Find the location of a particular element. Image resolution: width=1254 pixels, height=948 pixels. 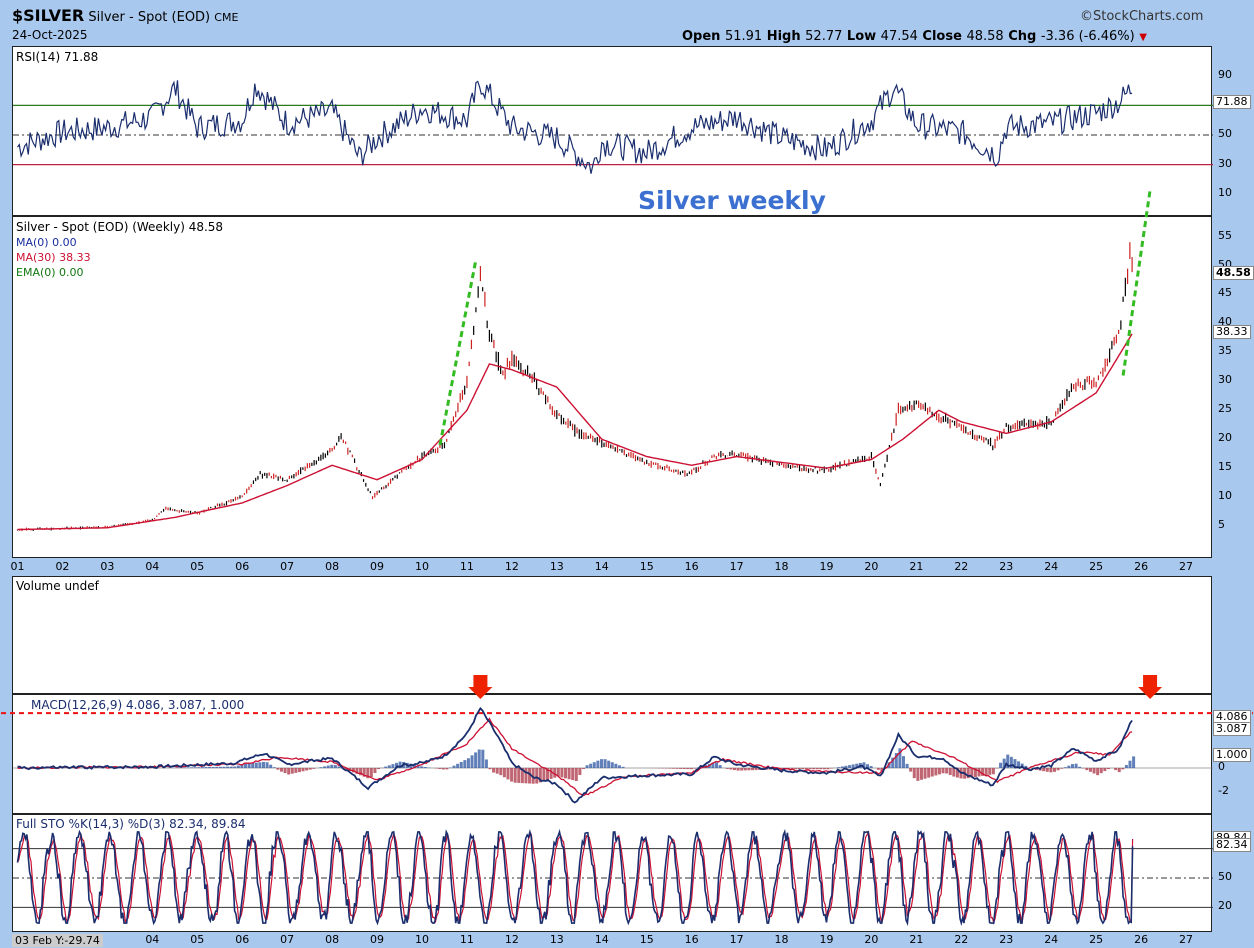

x-tick-bottom-26: 26 is located at coordinates (1141, 939).